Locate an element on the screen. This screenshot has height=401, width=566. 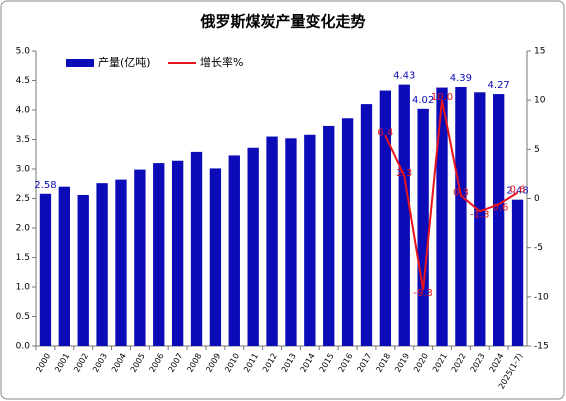
y-tick-label: 4.5 is located at coordinates (23, 81).